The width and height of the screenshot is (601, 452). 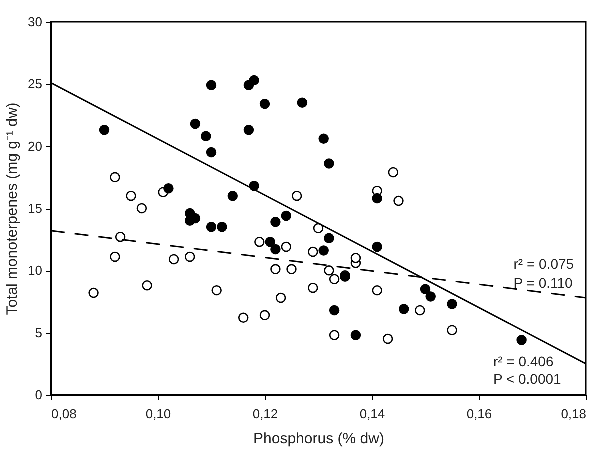 I want to click on x-tick-label: 0,18, so click(x=573, y=414).